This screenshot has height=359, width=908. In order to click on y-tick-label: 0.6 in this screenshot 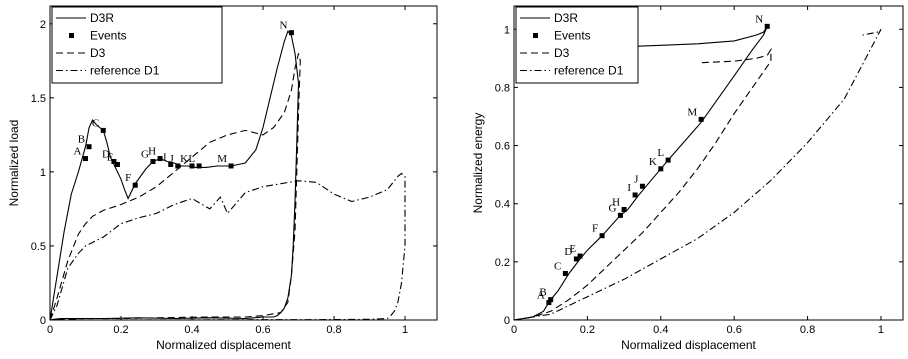, I will do `click(502, 147)`.